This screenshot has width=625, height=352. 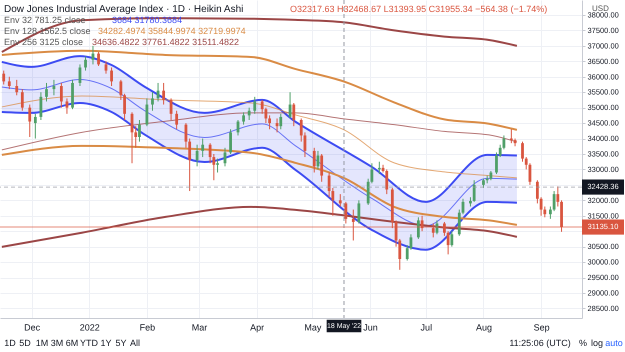 What do you see at coordinates (540, 343) in the screenshot?
I see `text: 11:25:06 (UTC)` at bounding box center [540, 343].